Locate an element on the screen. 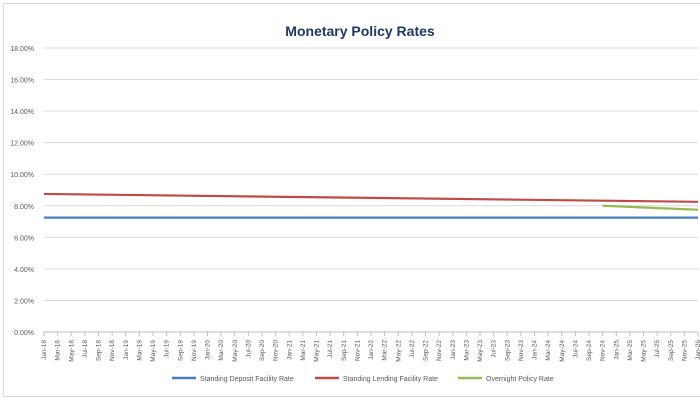  x-tick-label: Sep-19 is located at coordinates (180, 350).